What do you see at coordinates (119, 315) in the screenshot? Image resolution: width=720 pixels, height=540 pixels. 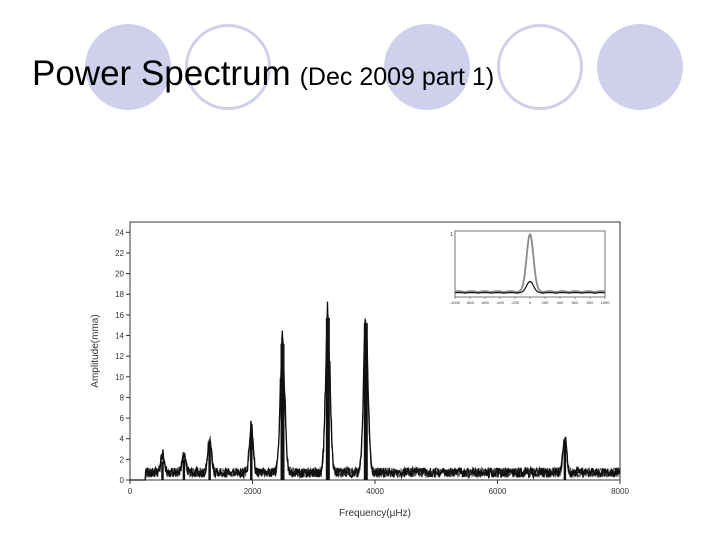 I see `y-tick-label: 16` at bounding box center [119, 315].